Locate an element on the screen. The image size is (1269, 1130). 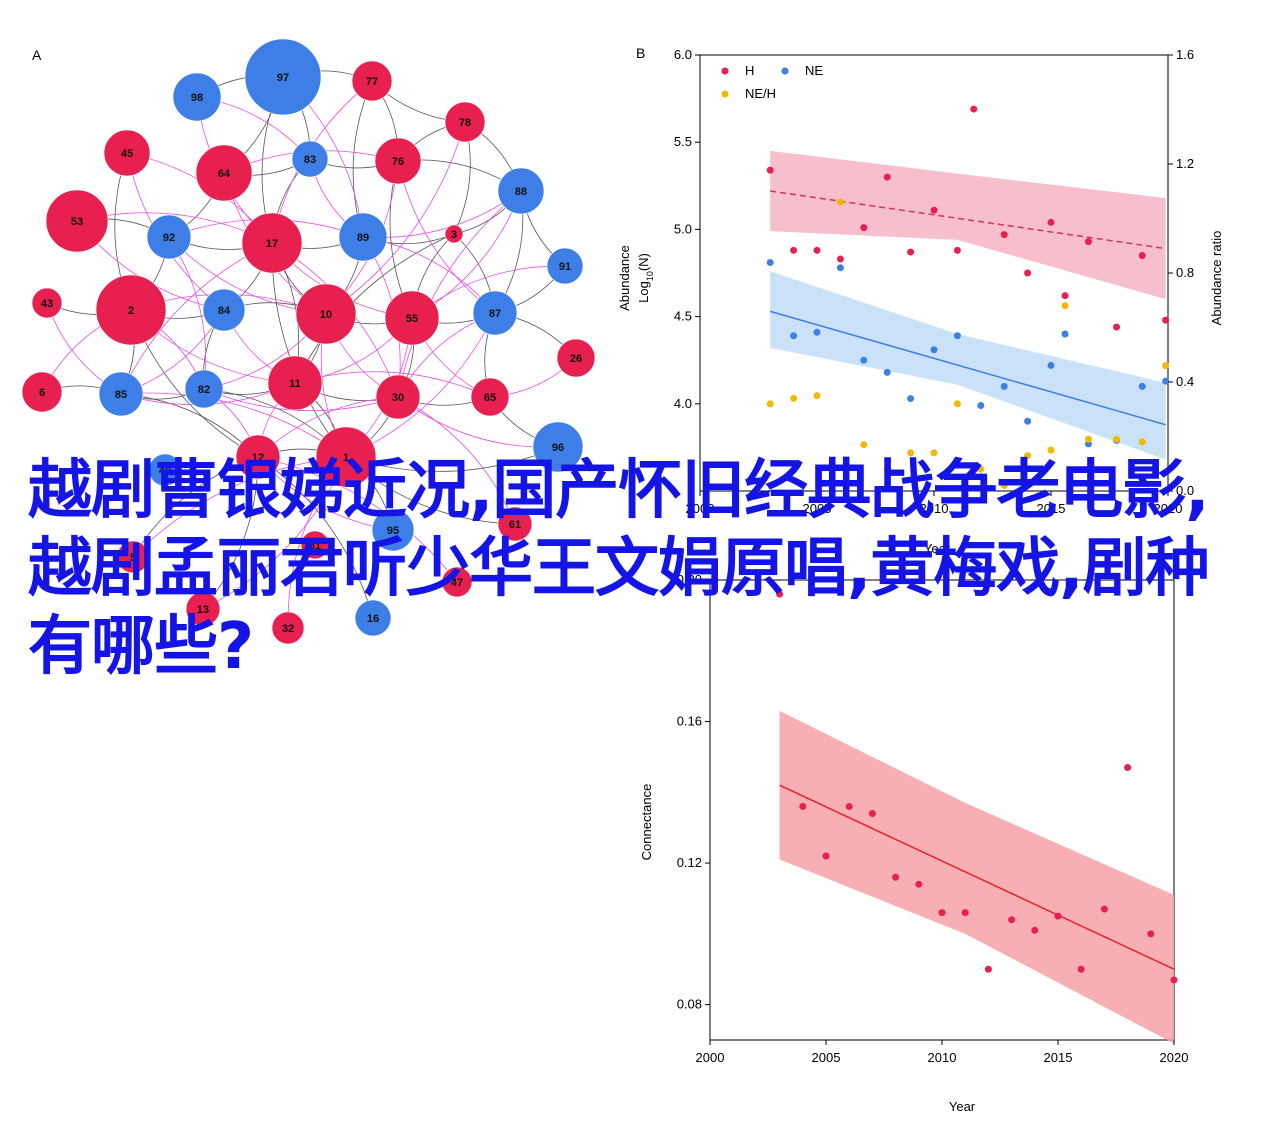
network-node-label: 92 is located at coordinates (169, 238).